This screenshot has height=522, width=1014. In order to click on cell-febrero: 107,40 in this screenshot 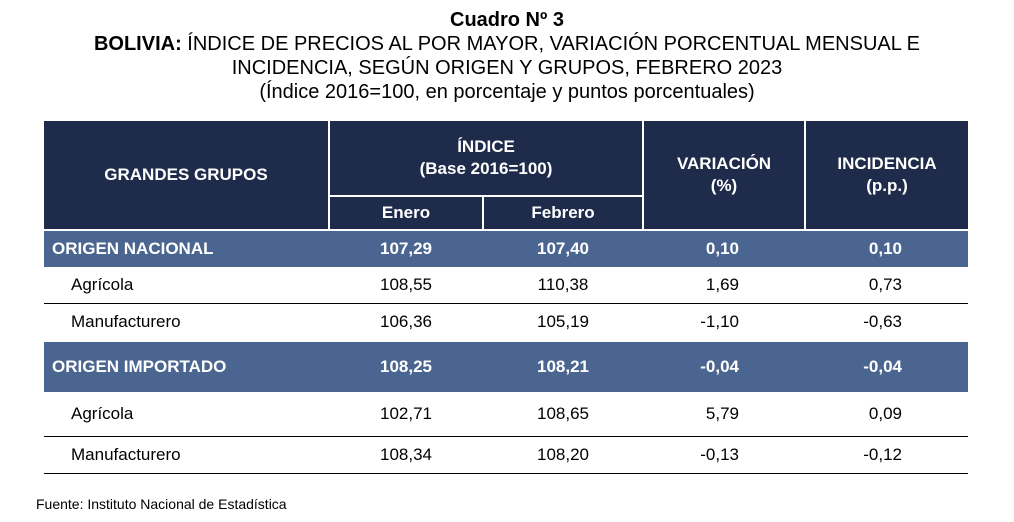, I will do `click(563, 248)`.